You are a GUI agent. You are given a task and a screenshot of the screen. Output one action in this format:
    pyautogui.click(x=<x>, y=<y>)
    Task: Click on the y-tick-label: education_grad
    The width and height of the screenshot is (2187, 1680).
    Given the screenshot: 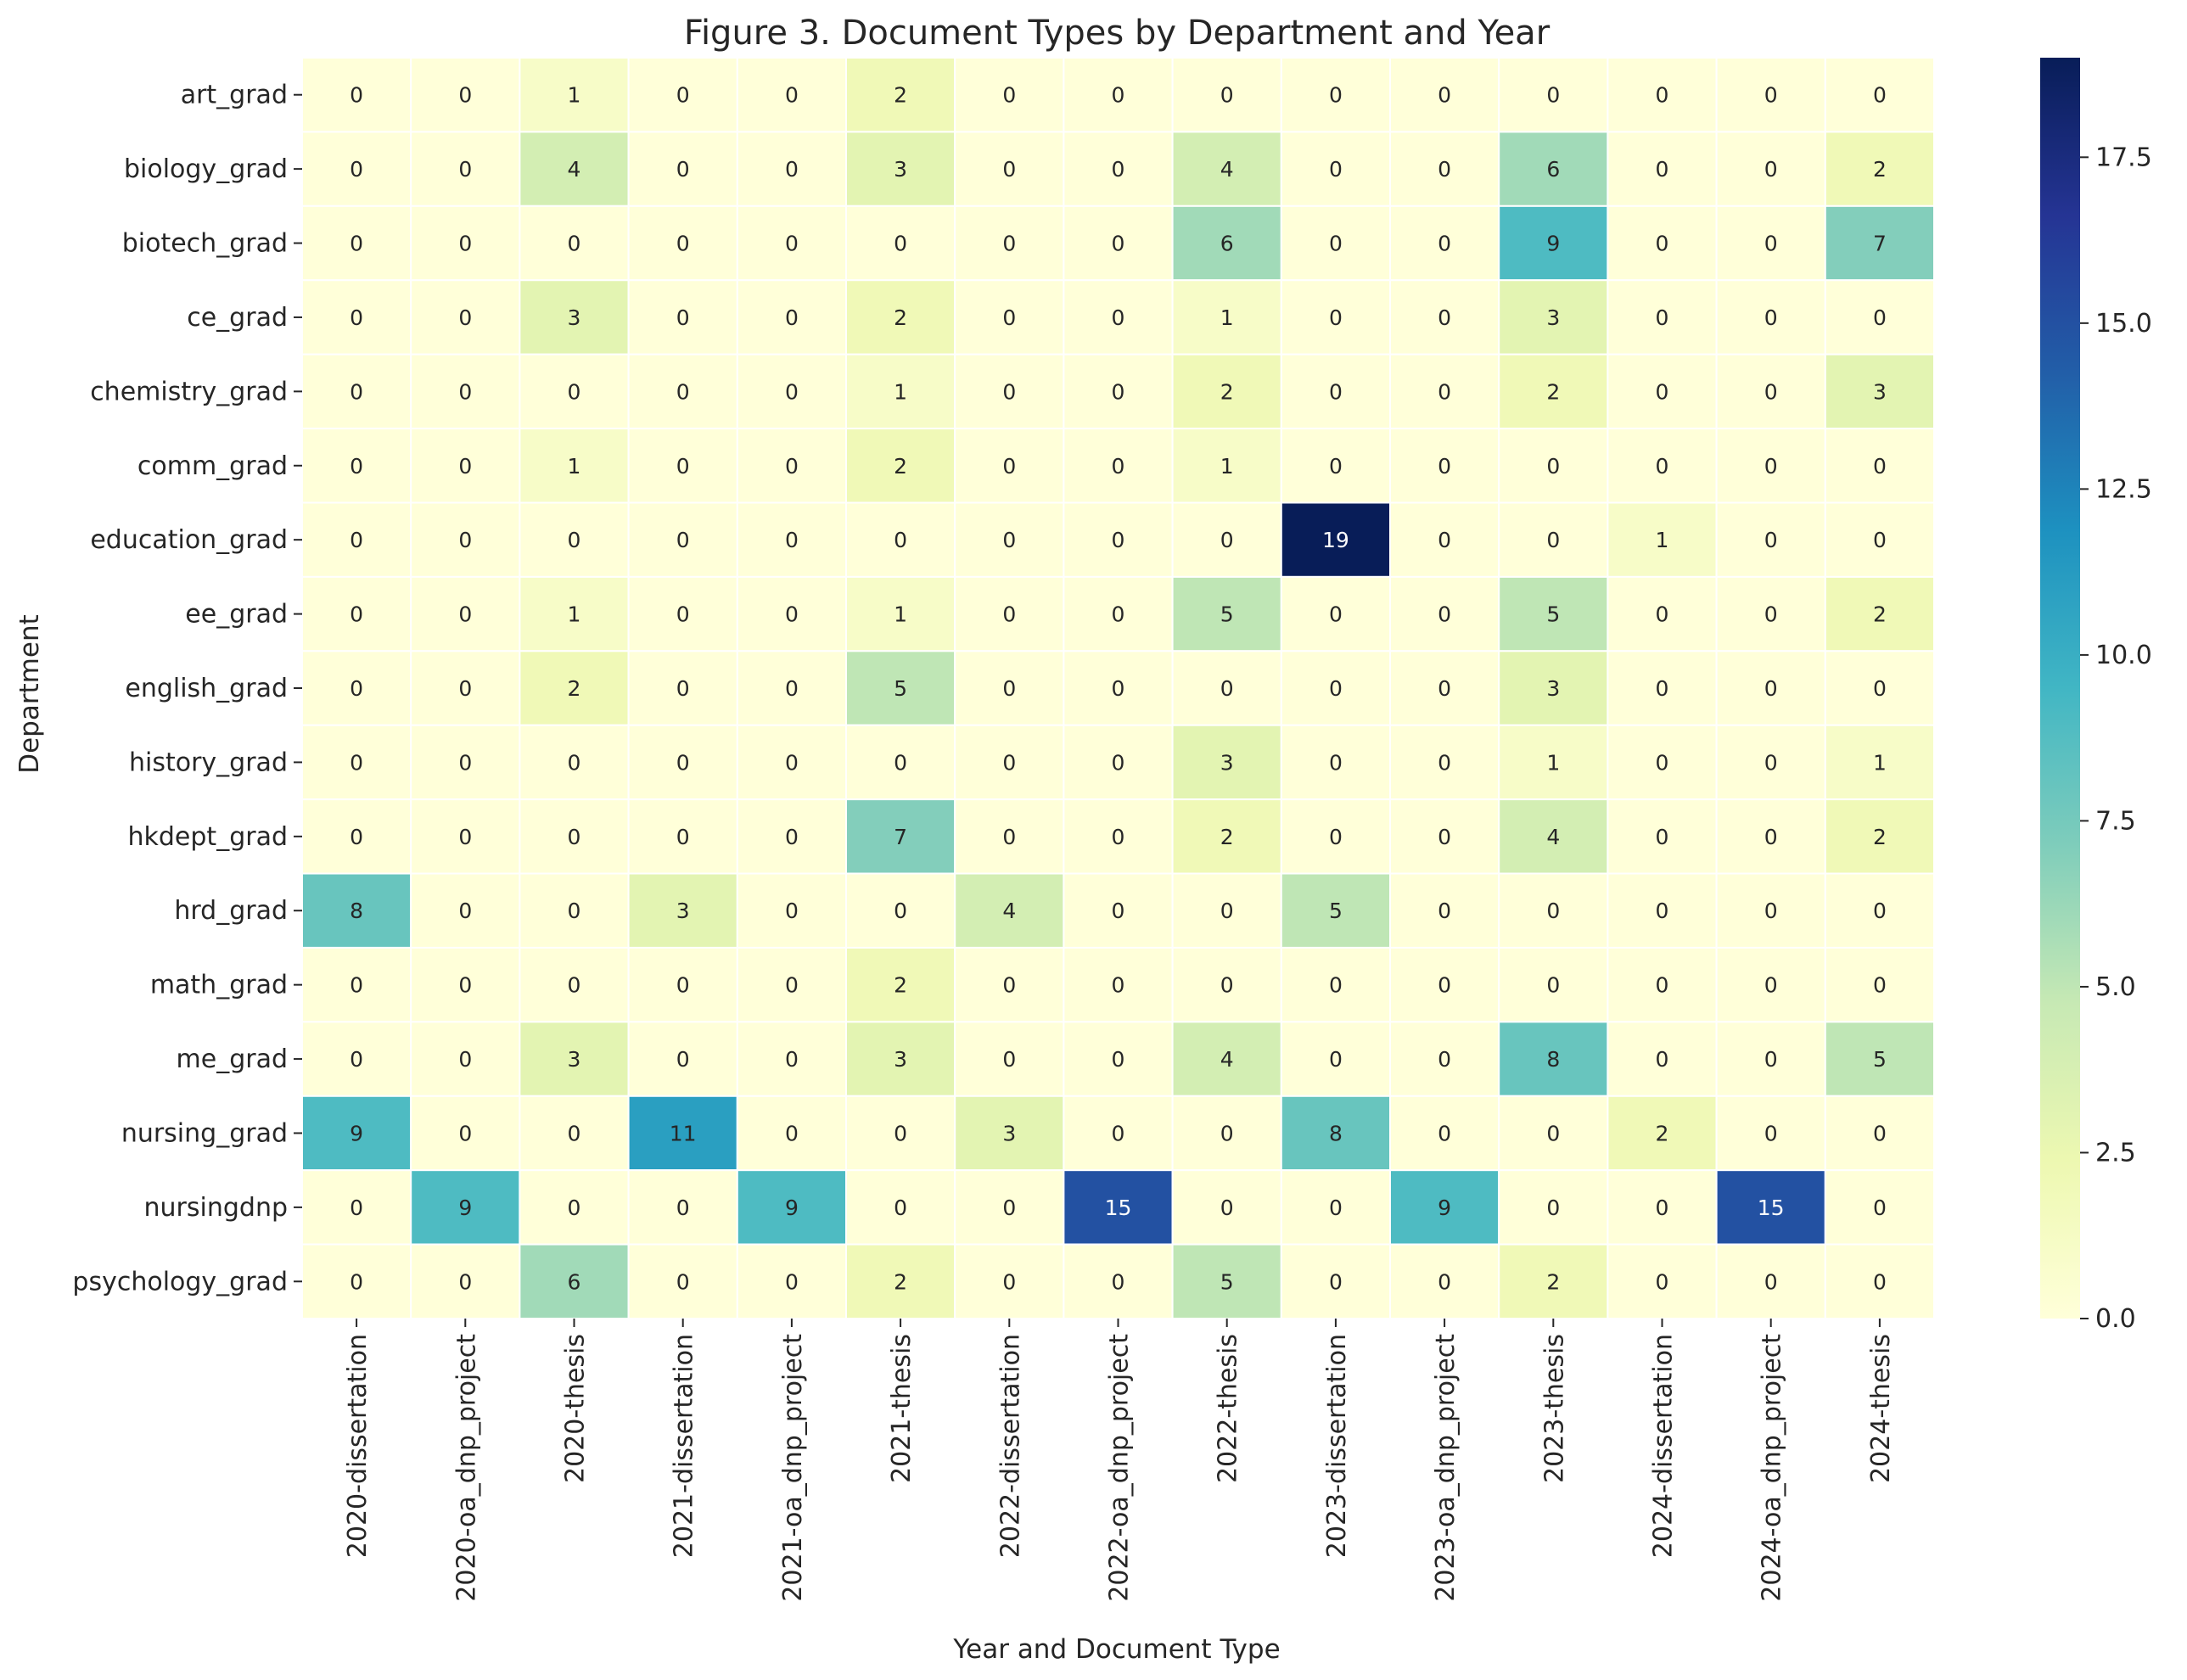 What is the action you would take?
    pyautogui.click(x=189, y=540)
    